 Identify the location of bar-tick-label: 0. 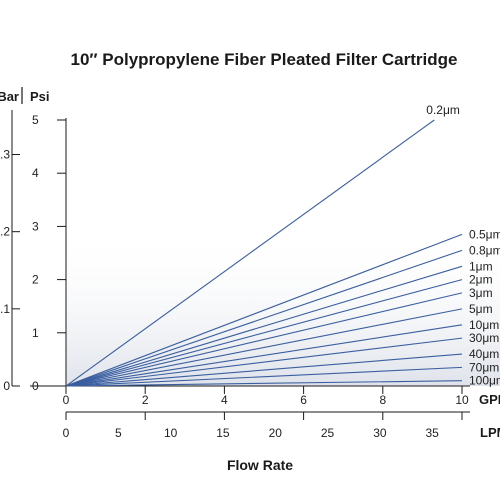
(6, 386).